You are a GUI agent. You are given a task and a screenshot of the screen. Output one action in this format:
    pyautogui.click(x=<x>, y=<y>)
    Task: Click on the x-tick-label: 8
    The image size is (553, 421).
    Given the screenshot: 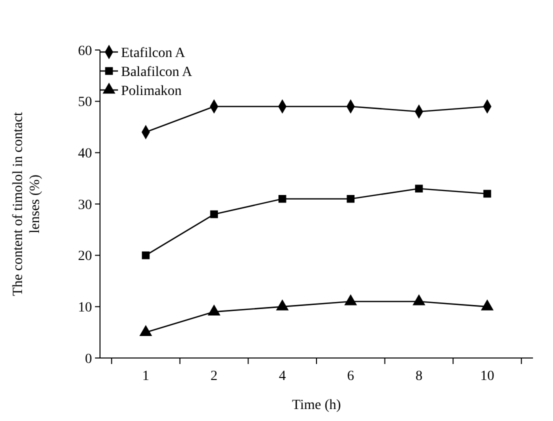 What is the action you would take?
    pyautogui.click(x=418, y=376)
    